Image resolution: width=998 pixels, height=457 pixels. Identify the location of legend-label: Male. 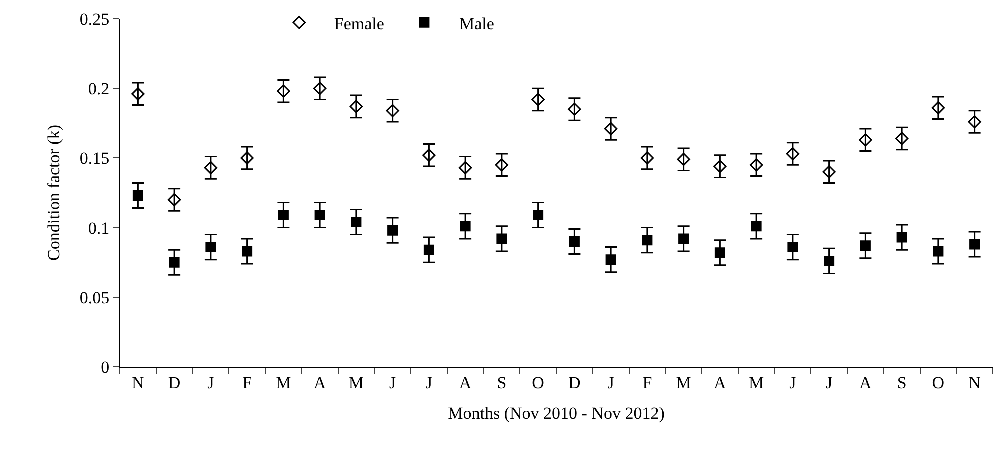
(476, 24).